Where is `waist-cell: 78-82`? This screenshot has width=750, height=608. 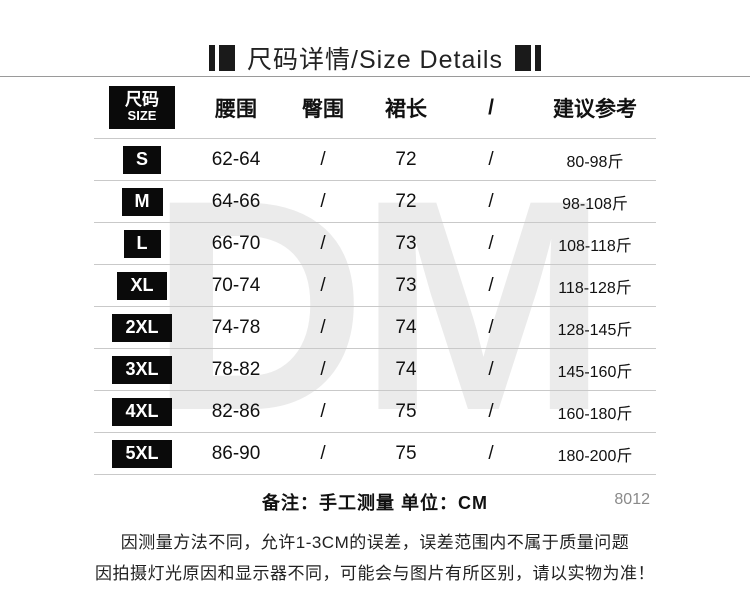 waist-cell: 78-82 is located at coordinates (236, 369).